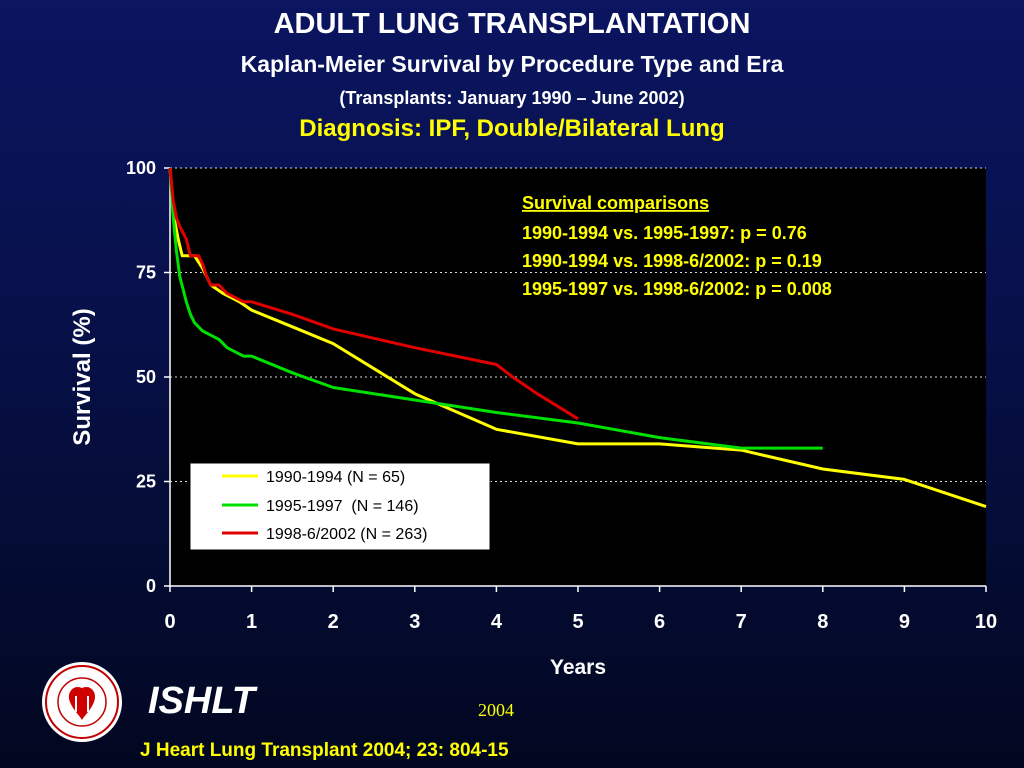 This screenshot has height=768, width=1024. Describe the element at coordinates (741, 622) in the screenshot. I see `x-tick-label: 7` at that location.